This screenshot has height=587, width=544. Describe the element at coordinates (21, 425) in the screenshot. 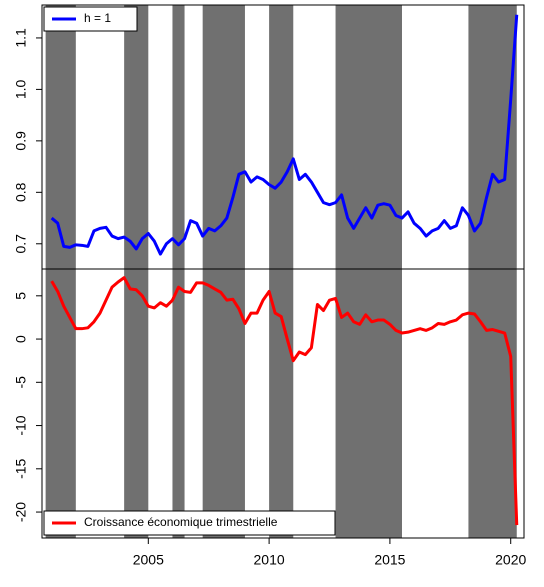

I see `y-tick-label: -10` at that location.